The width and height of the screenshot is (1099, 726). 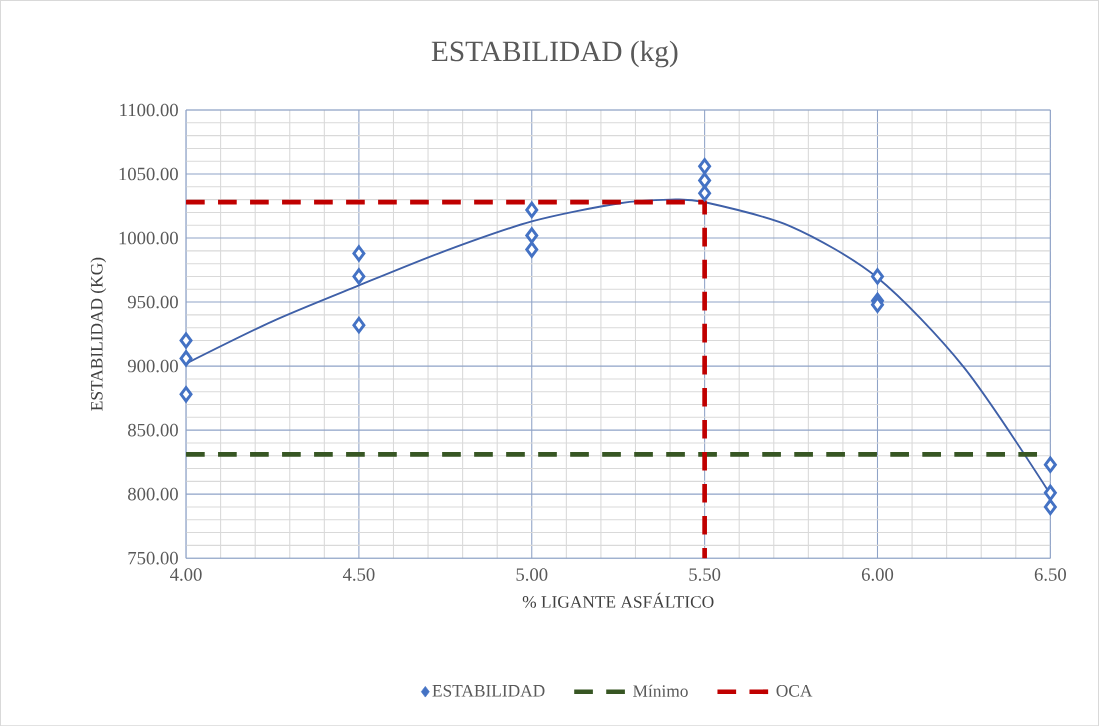 I want to click on x-axis-title: % LIGANTE ASFÁLTICO, so click(x=618, y=600).